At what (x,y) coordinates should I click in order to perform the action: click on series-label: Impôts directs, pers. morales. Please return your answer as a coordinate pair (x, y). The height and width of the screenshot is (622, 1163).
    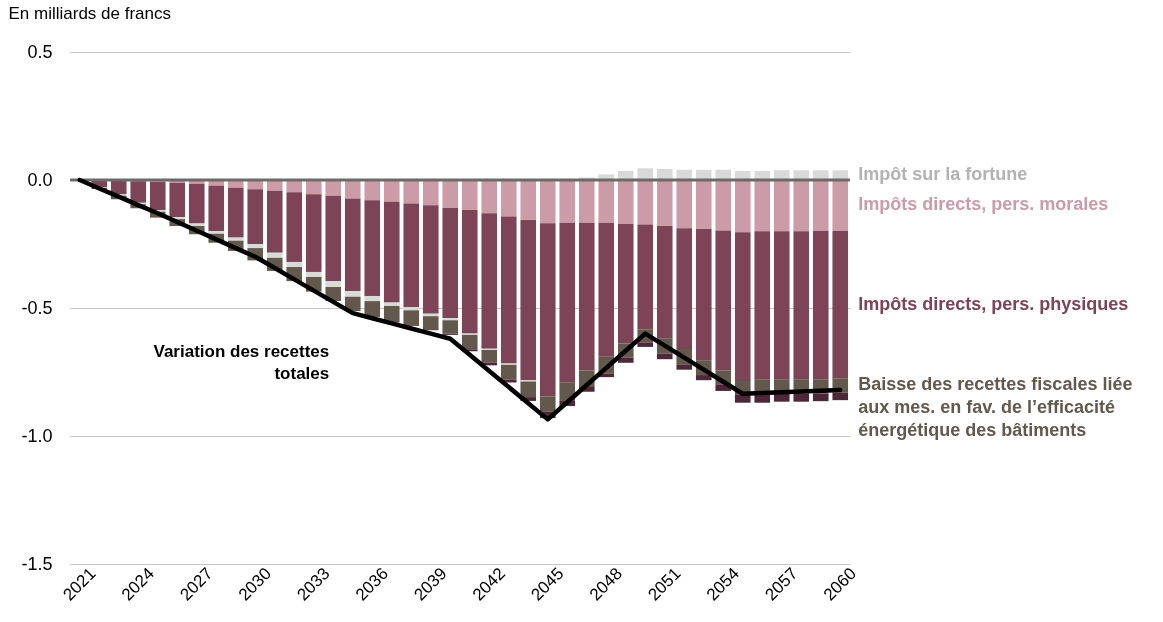
    Looking at the image, I should click on (983, 204).